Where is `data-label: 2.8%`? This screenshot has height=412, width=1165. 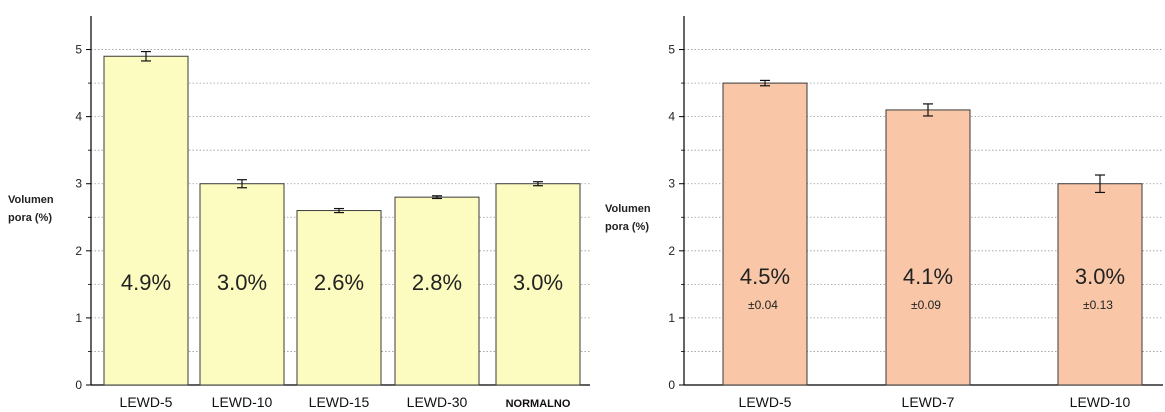 data-label: 2.8% is located at coordinates (437, 282).